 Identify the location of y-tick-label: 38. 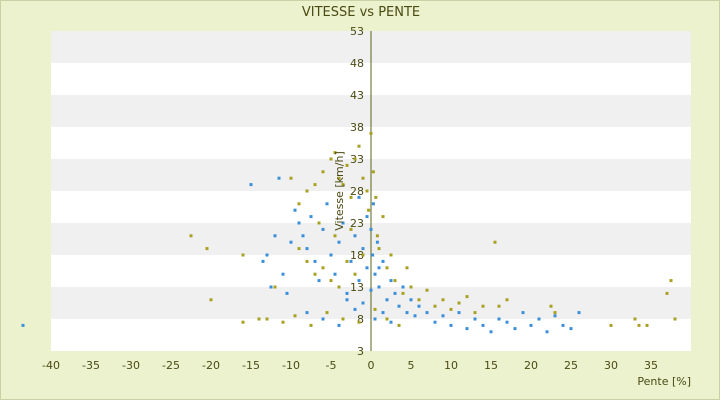
(357, 127).